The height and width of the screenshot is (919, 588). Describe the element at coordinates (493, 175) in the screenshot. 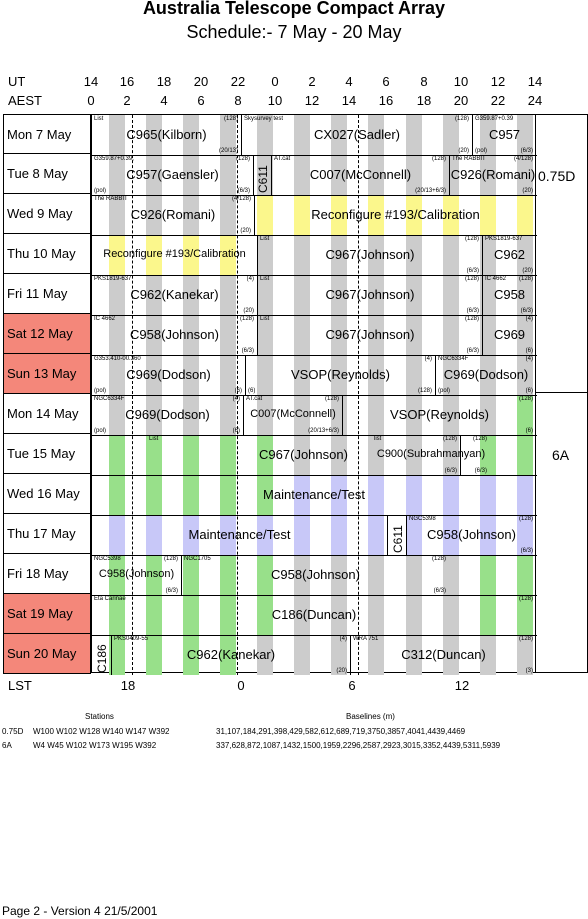

I see `schedule-block: C926(Romani) The RABBIT (4/128) (20)` at that location.